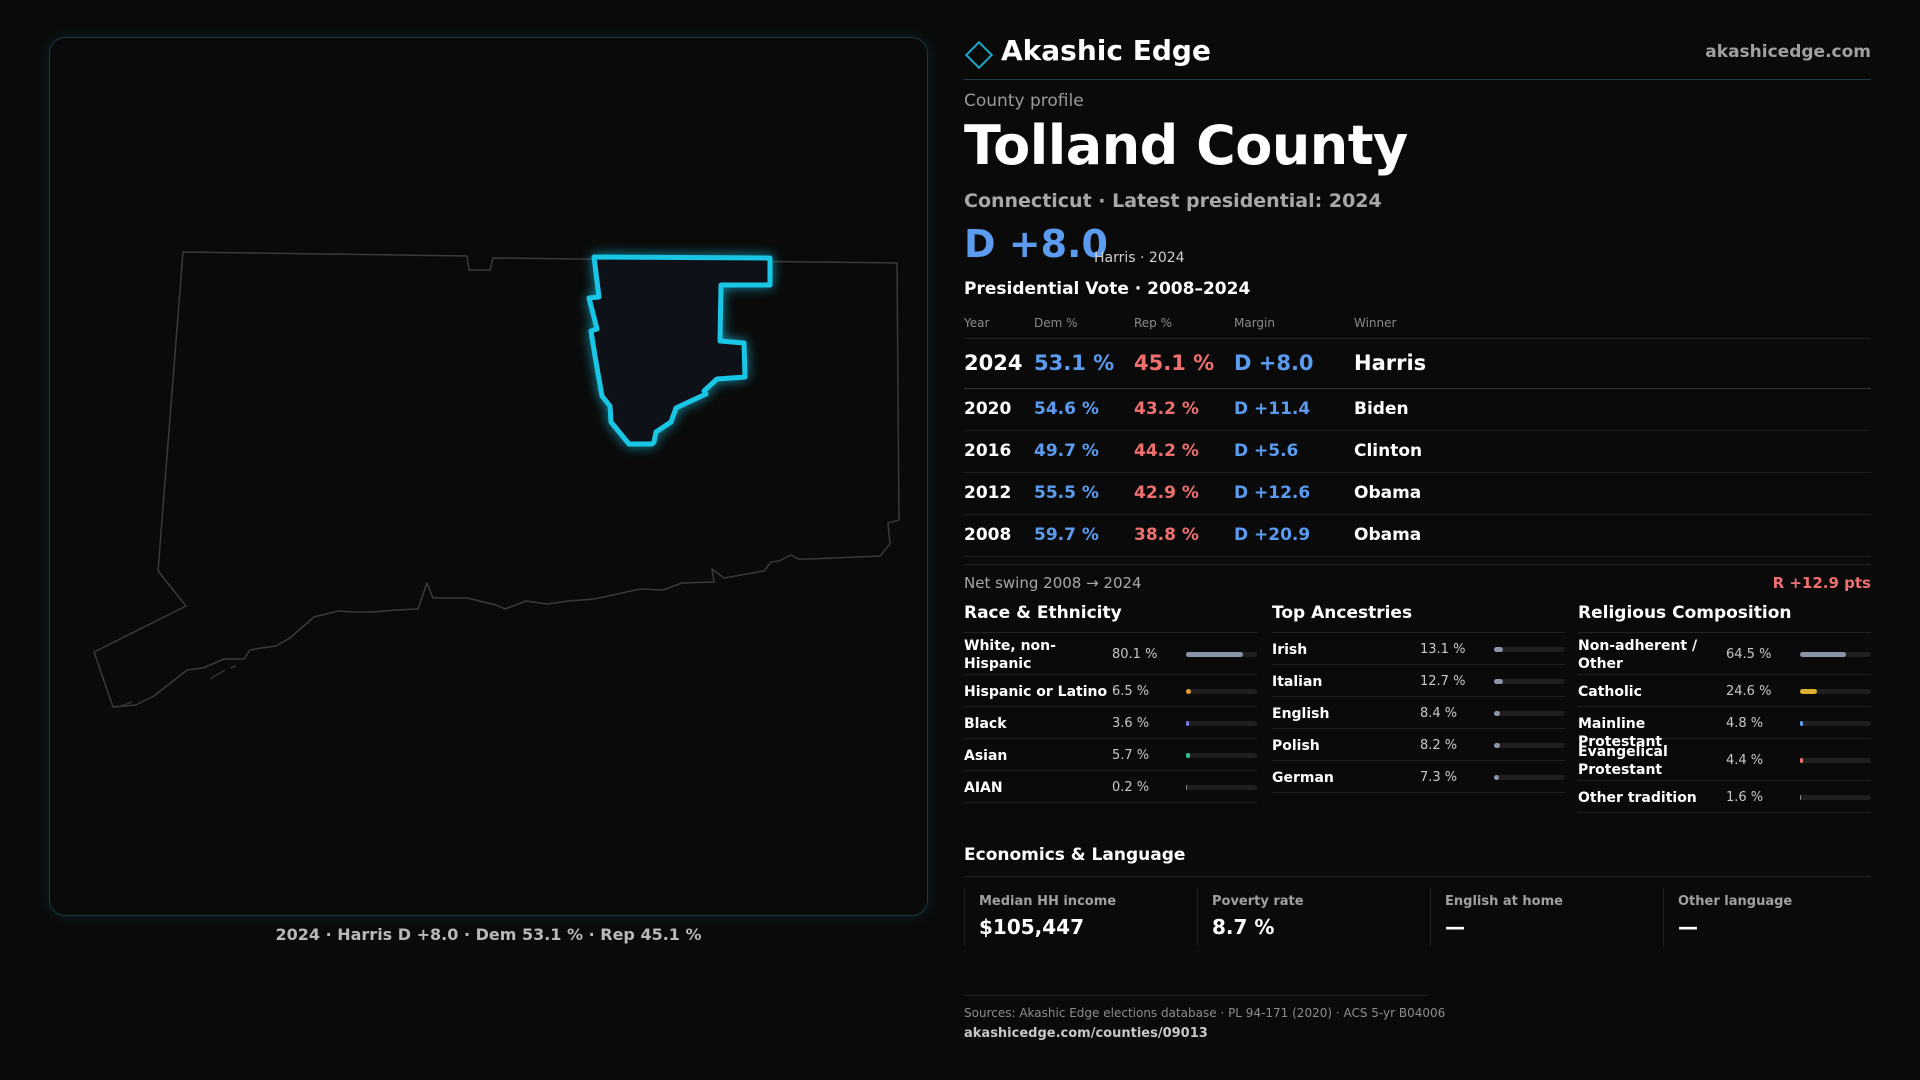 The height and width of the screenshot is (1080, 1920). I want to click on list-item: Mainline Protestant 4.8 %, so click(1724, 728).